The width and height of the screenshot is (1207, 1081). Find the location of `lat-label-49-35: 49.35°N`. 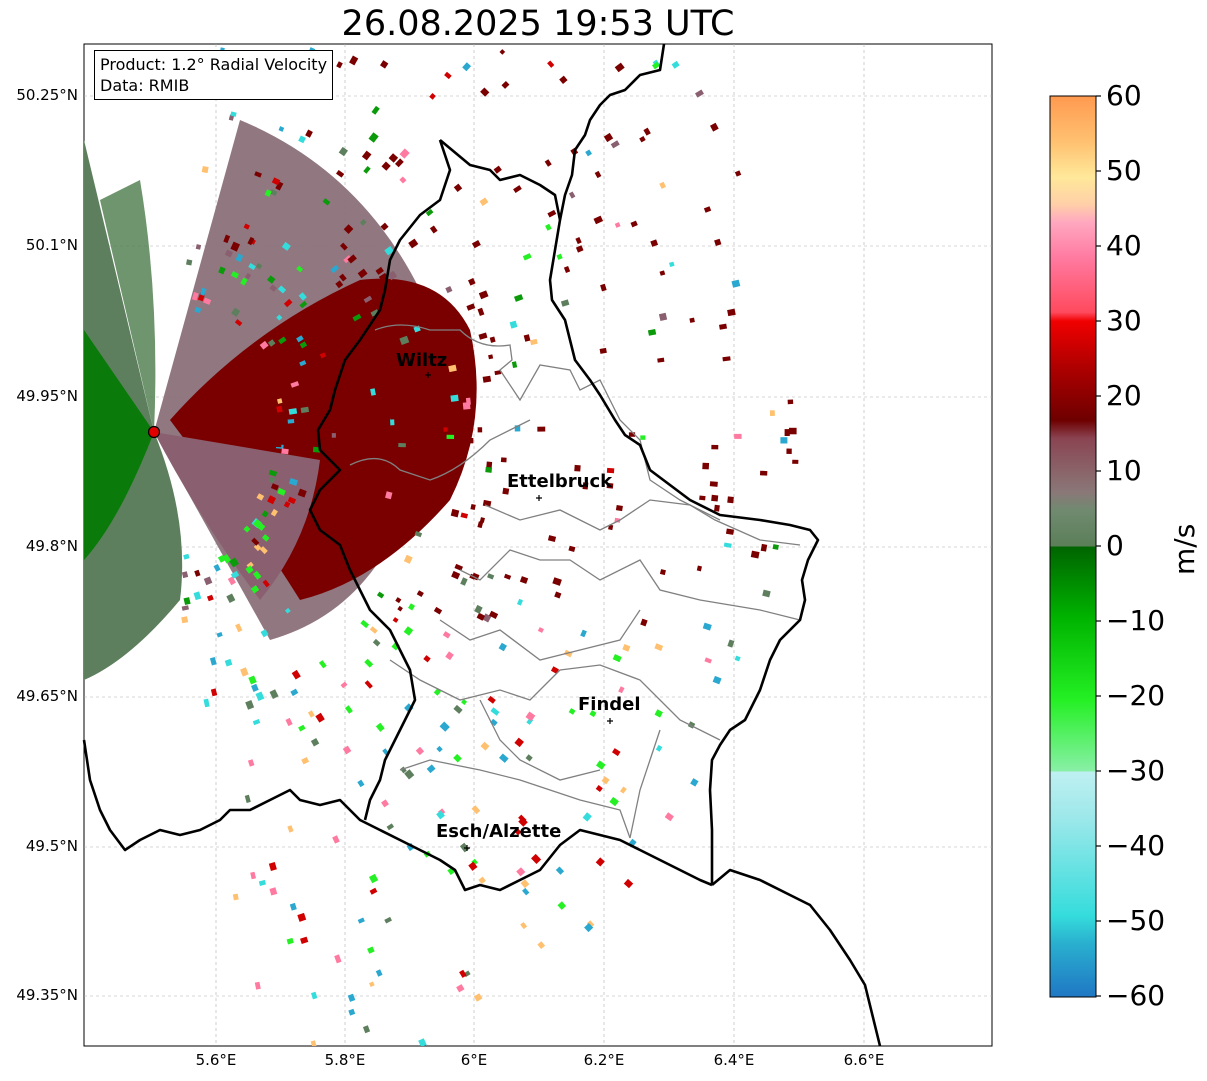

lat-label-49-35: 49.35°N is located at coordinates (47, 995).